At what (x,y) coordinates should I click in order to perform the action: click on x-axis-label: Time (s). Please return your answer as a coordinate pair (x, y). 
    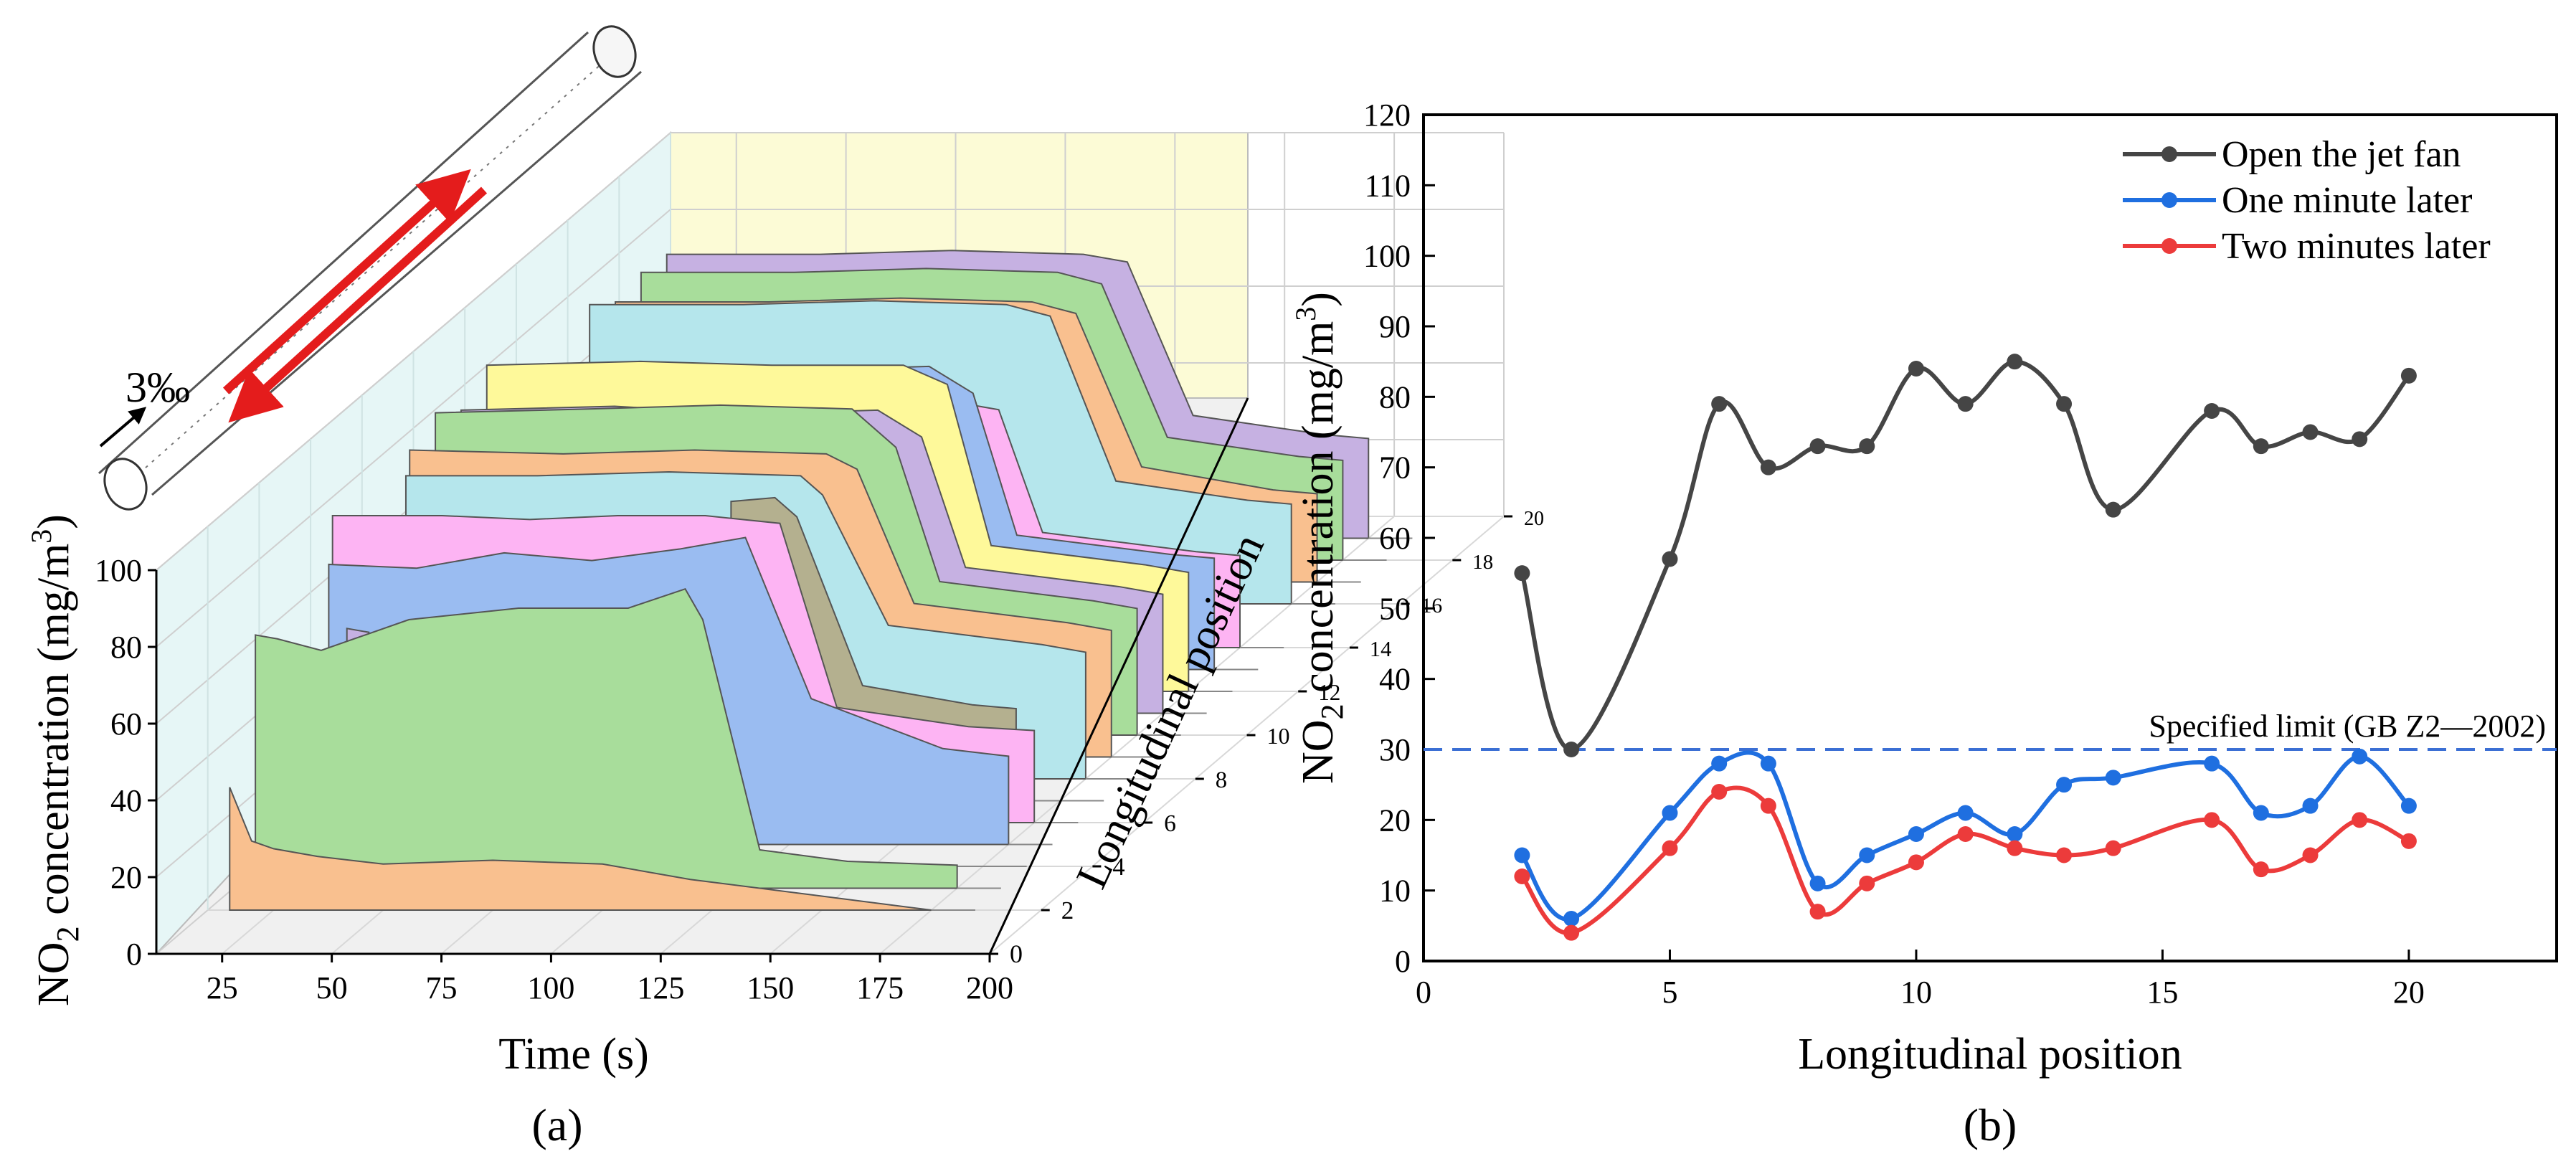
    Looking at the image, I should click on (573, 1054).